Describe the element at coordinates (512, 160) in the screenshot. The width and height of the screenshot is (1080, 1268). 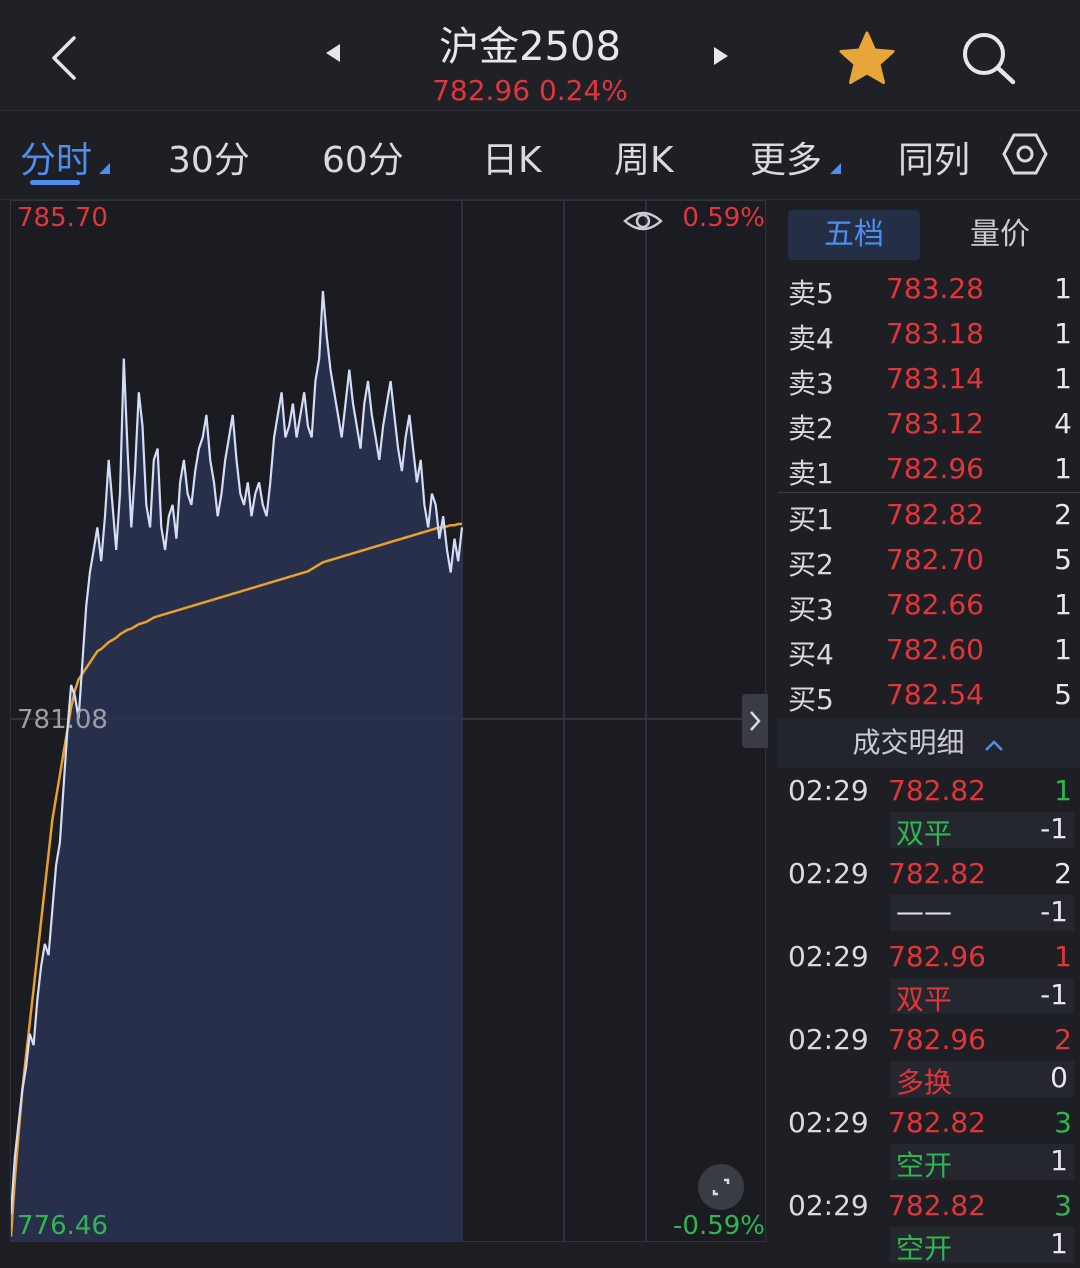
I see `tab-daily-k: 日K` at that location.